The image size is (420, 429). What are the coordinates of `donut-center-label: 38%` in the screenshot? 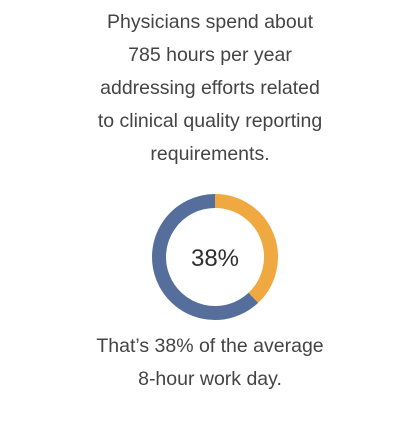 It's located at (215, 258).